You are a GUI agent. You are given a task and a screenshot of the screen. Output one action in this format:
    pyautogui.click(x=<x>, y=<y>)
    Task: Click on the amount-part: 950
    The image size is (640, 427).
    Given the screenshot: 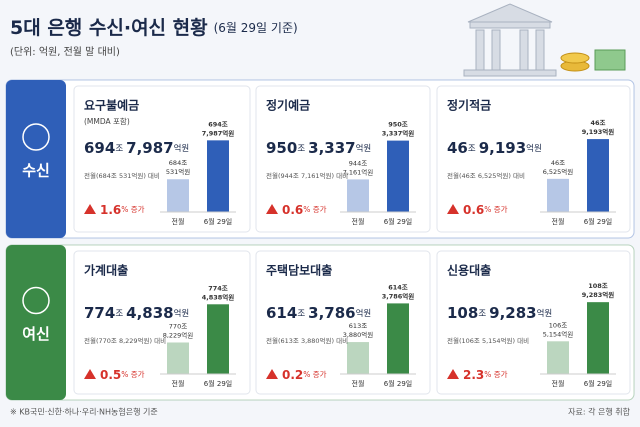 What is the action you would take?
    pyautogui.click(x=281, y=148)
    